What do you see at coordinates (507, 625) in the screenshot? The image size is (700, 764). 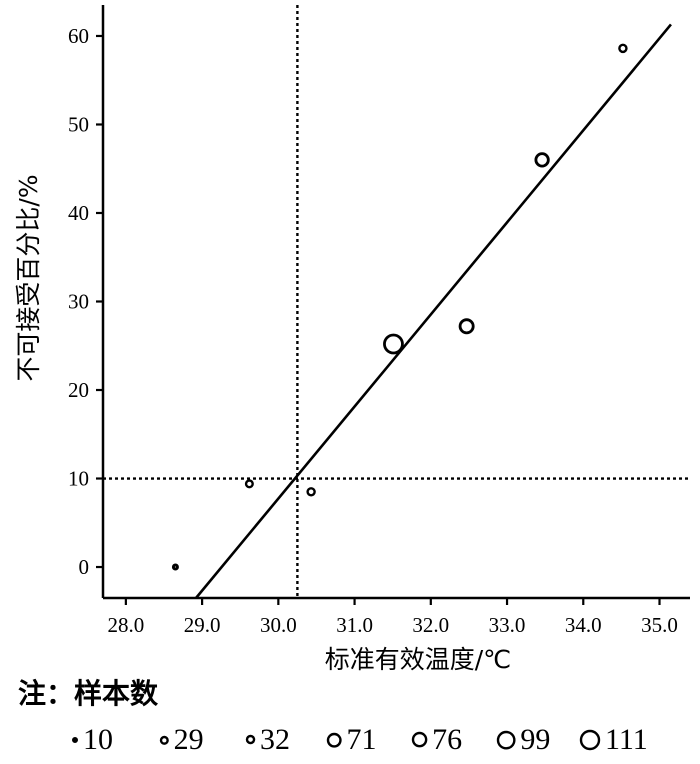 I see `x-tick-label: 33.0` at bounding box center [507, 625].